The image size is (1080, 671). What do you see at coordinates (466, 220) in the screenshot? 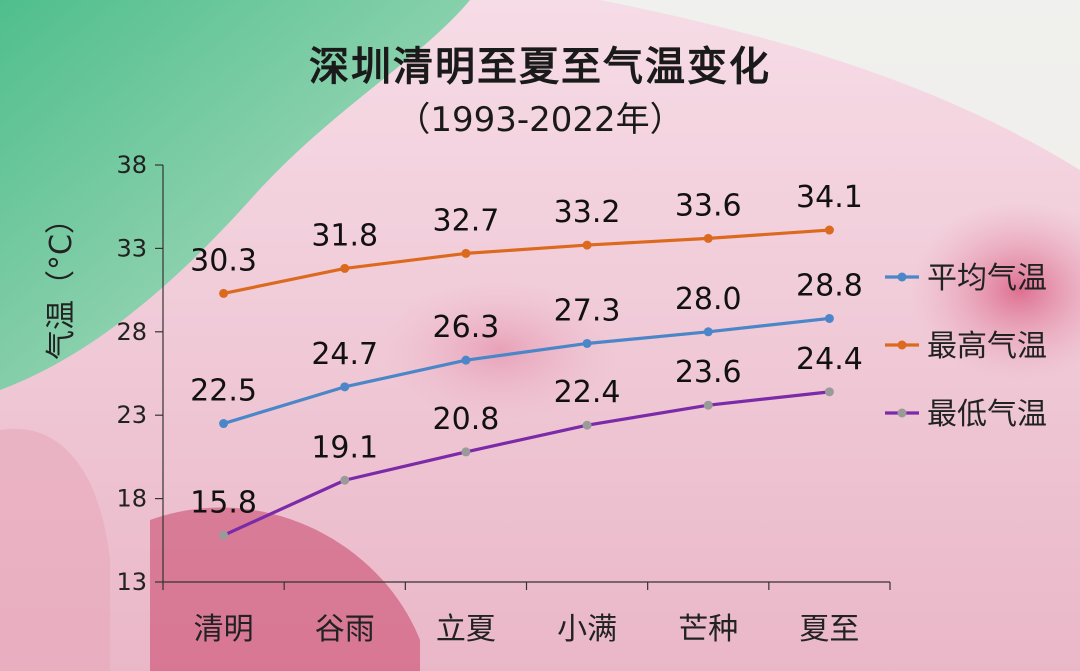
I see `data-label: 32.7` at bounding box center [466, 220].